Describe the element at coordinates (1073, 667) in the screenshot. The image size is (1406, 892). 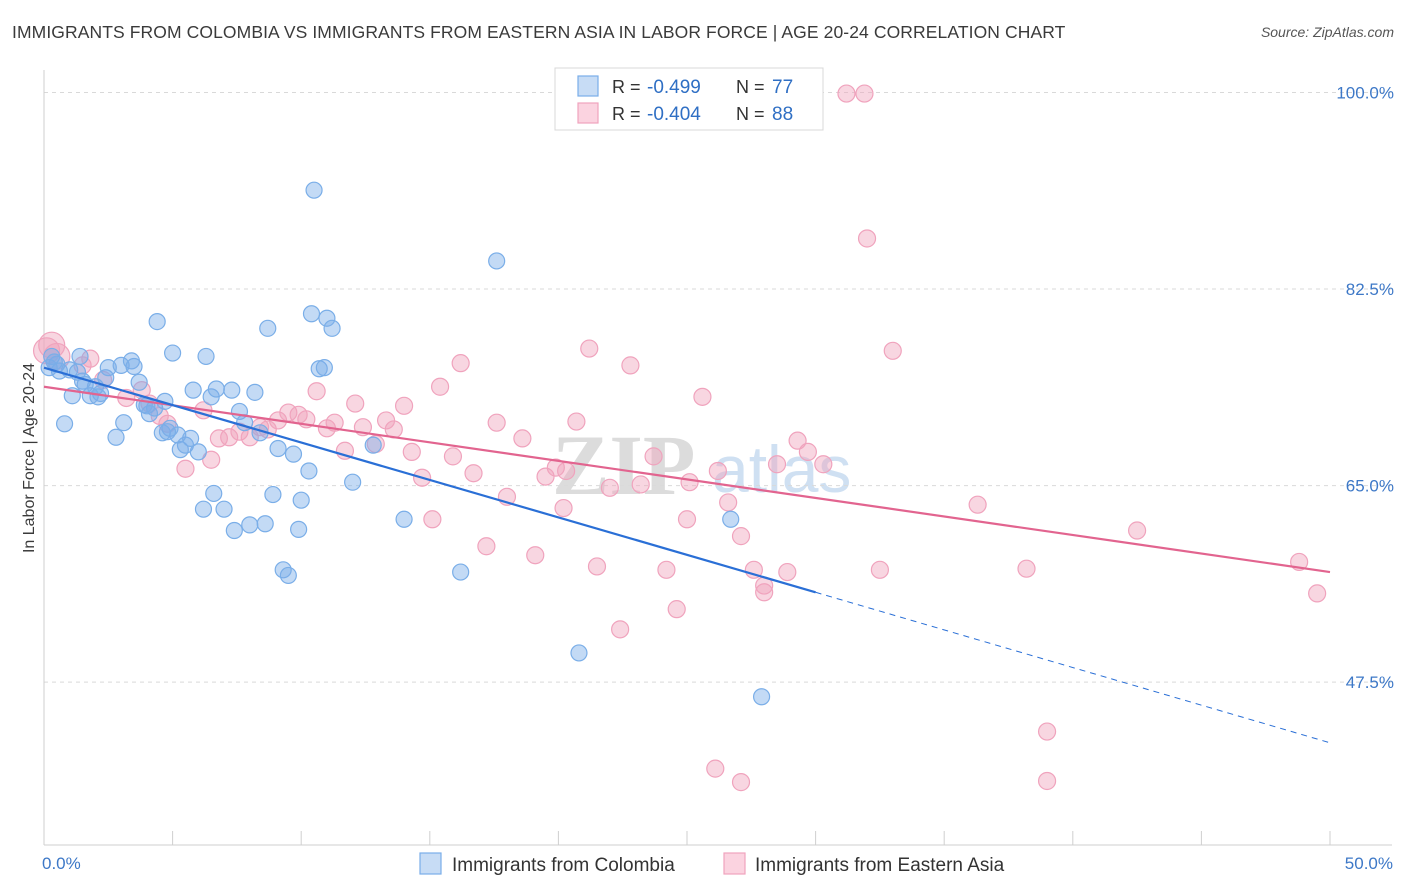
I see `trend-line-colombia-extension` at that location.